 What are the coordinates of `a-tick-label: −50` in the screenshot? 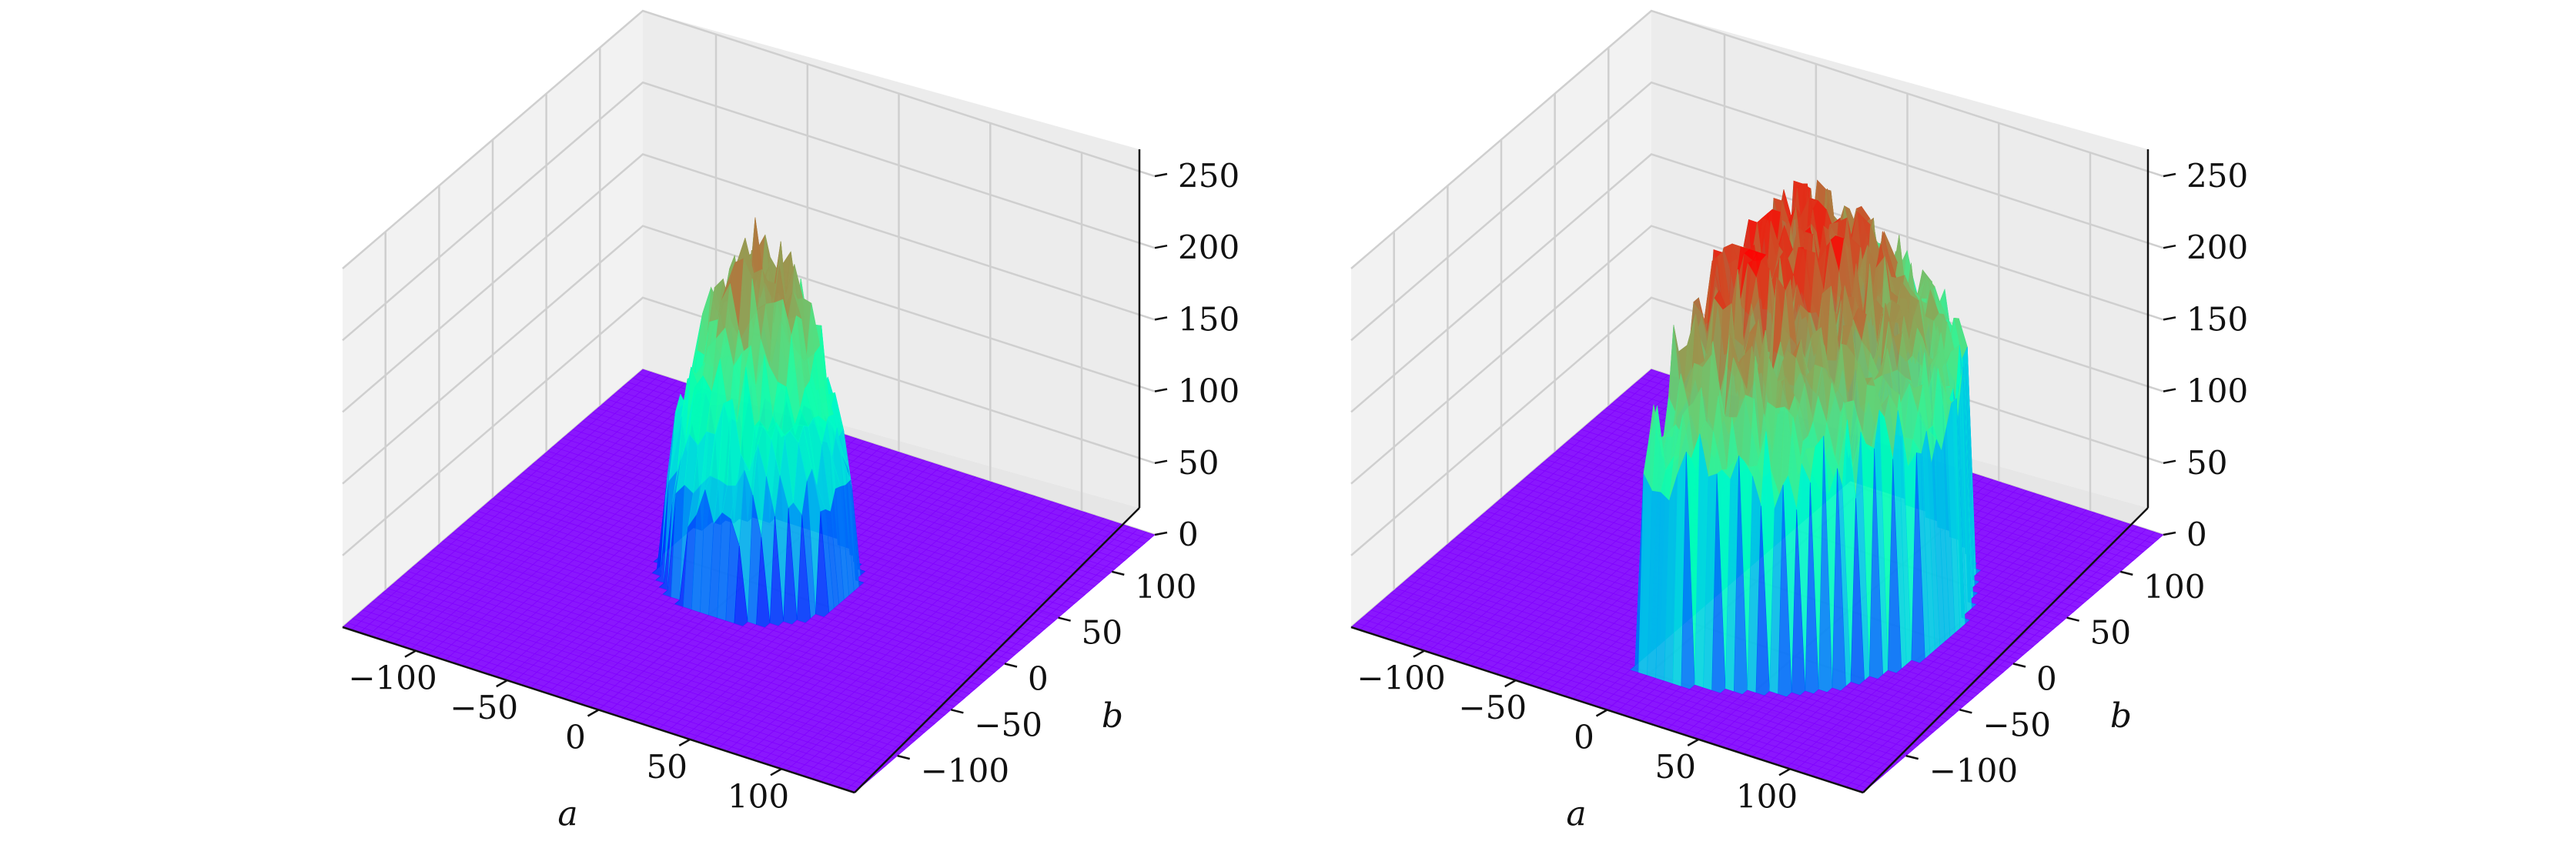 It's located at (484, 707).